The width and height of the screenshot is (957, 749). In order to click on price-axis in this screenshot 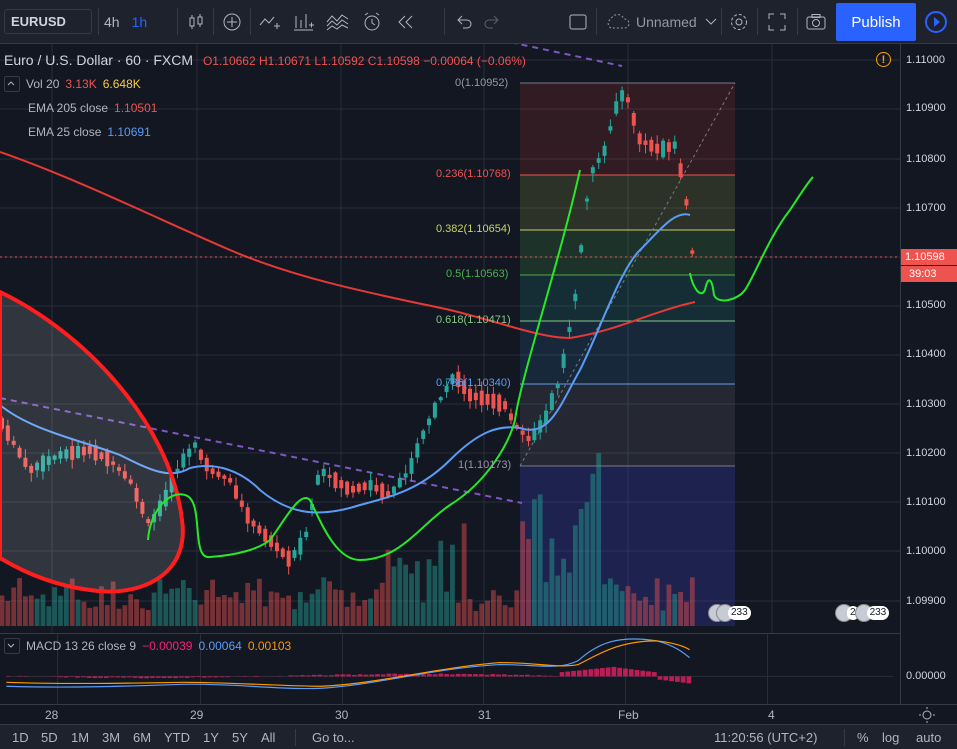, I will do `click(928, 374)`.